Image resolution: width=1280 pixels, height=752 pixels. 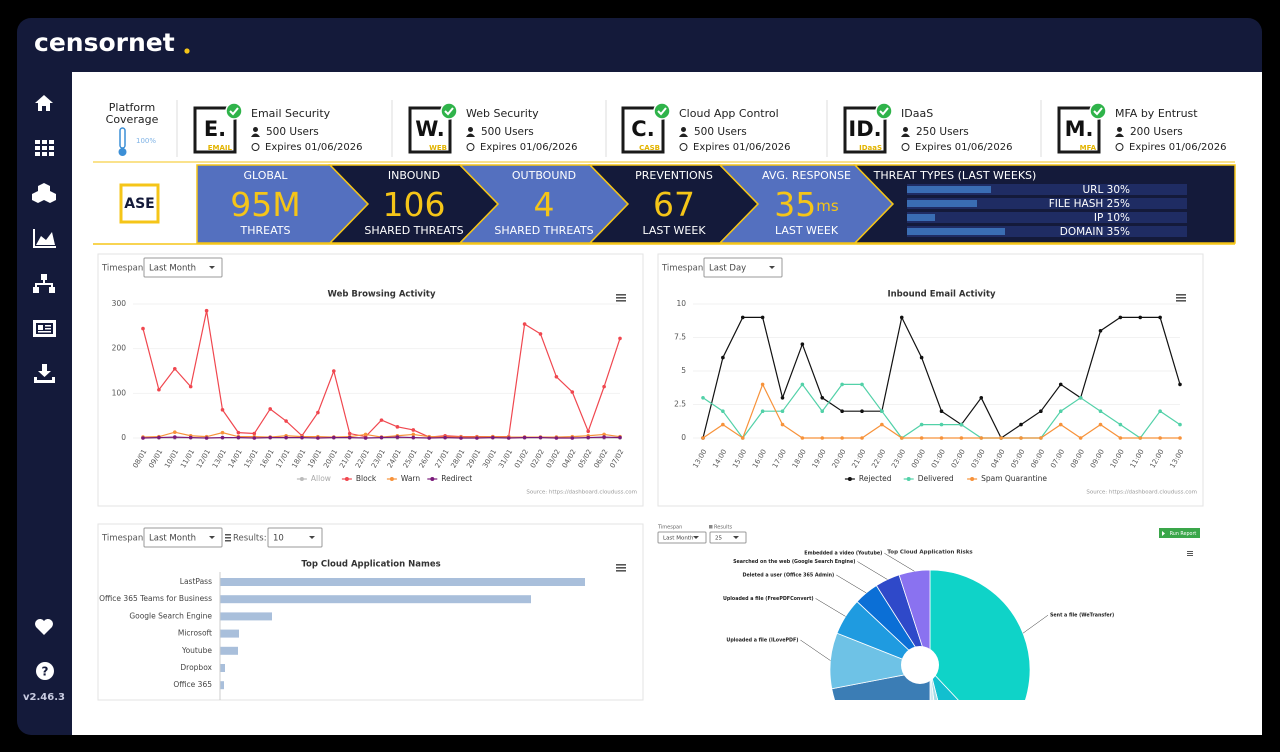 What do you see at coordinates (1098, 218) in the screenshot?
I see `threat-name: IP` at bounding box center [1098, 218].